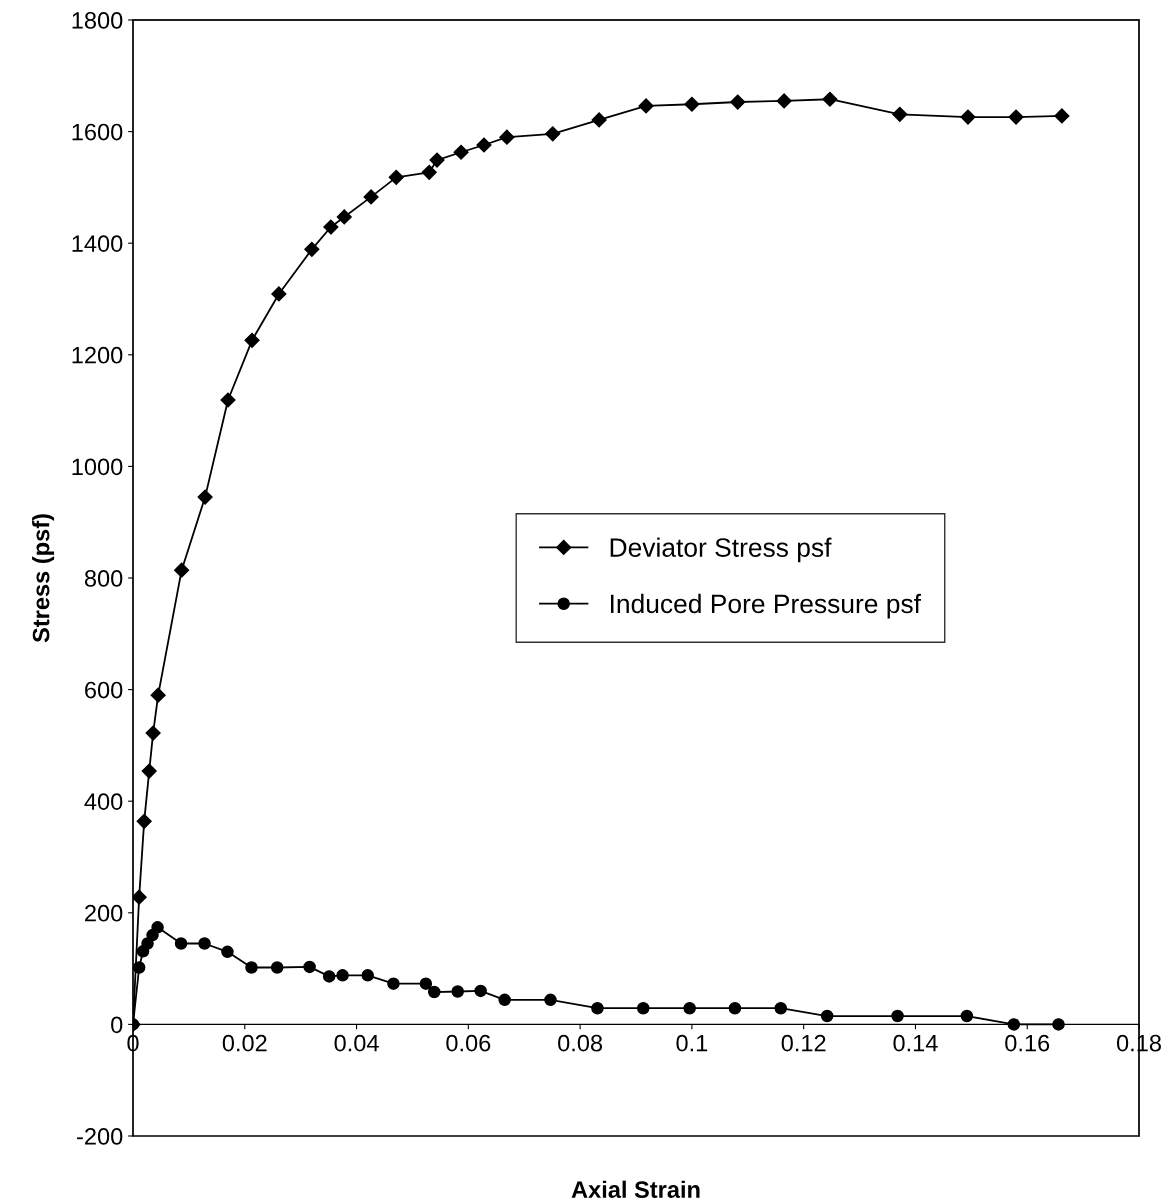 Image resolution: width=1171 pixels, height=1202 pixels. Describe the element at coordinates (803, 1043) in the screenshot. I see `x-tick-label: 0.12` at that location.